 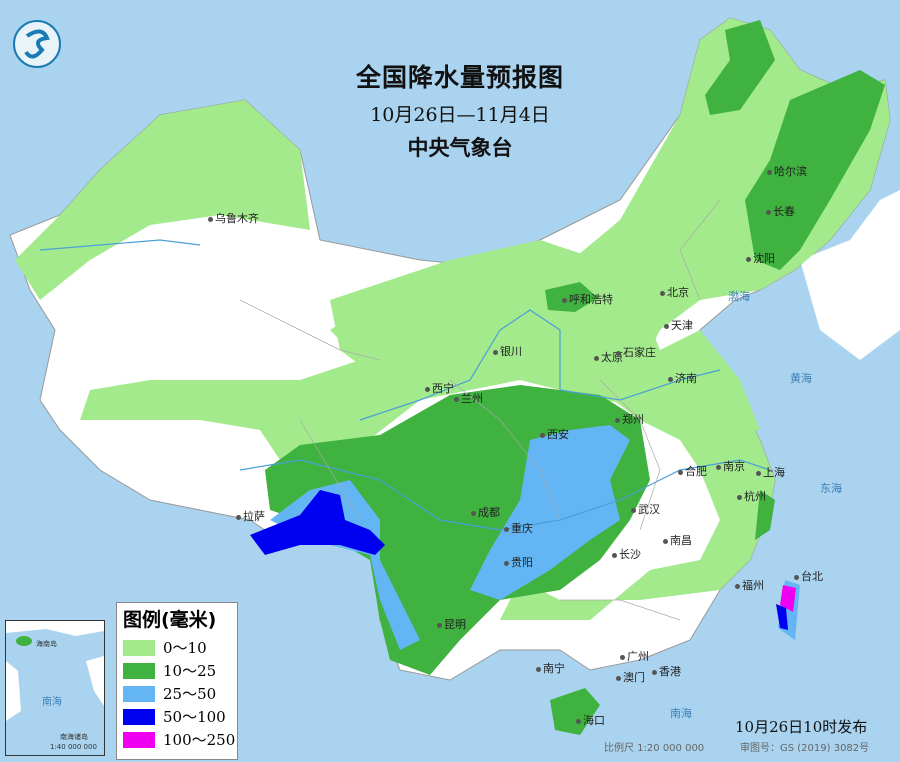 I want to click on city-label: 杭州, so click(x=751, y=496).